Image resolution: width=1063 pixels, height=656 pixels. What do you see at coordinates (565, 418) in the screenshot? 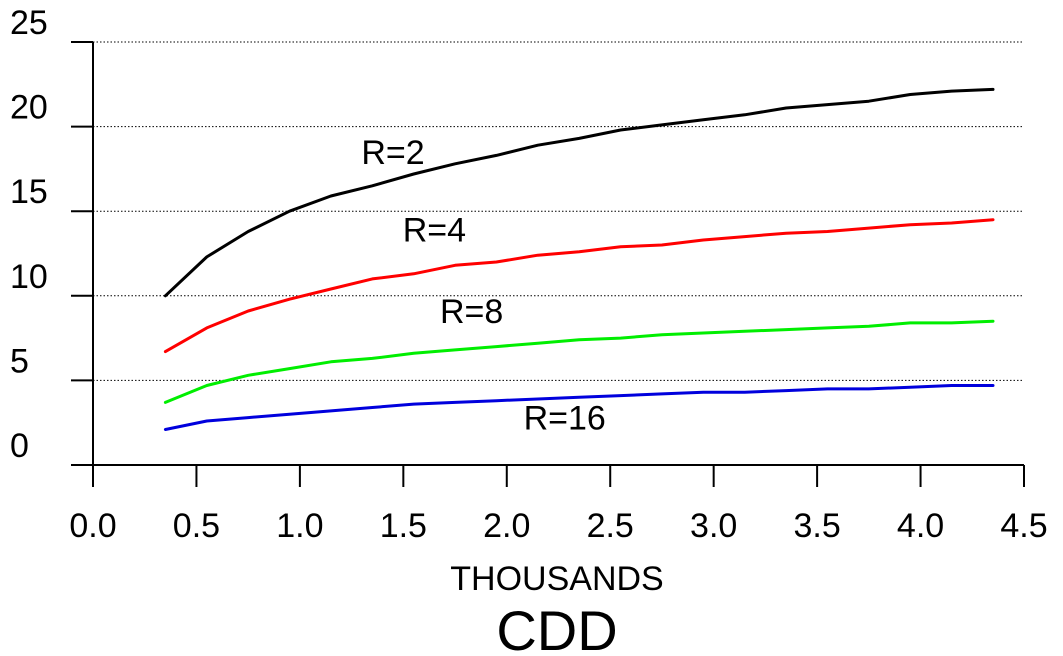
I see `series-label: R=16` at bounding box center [565, 418].